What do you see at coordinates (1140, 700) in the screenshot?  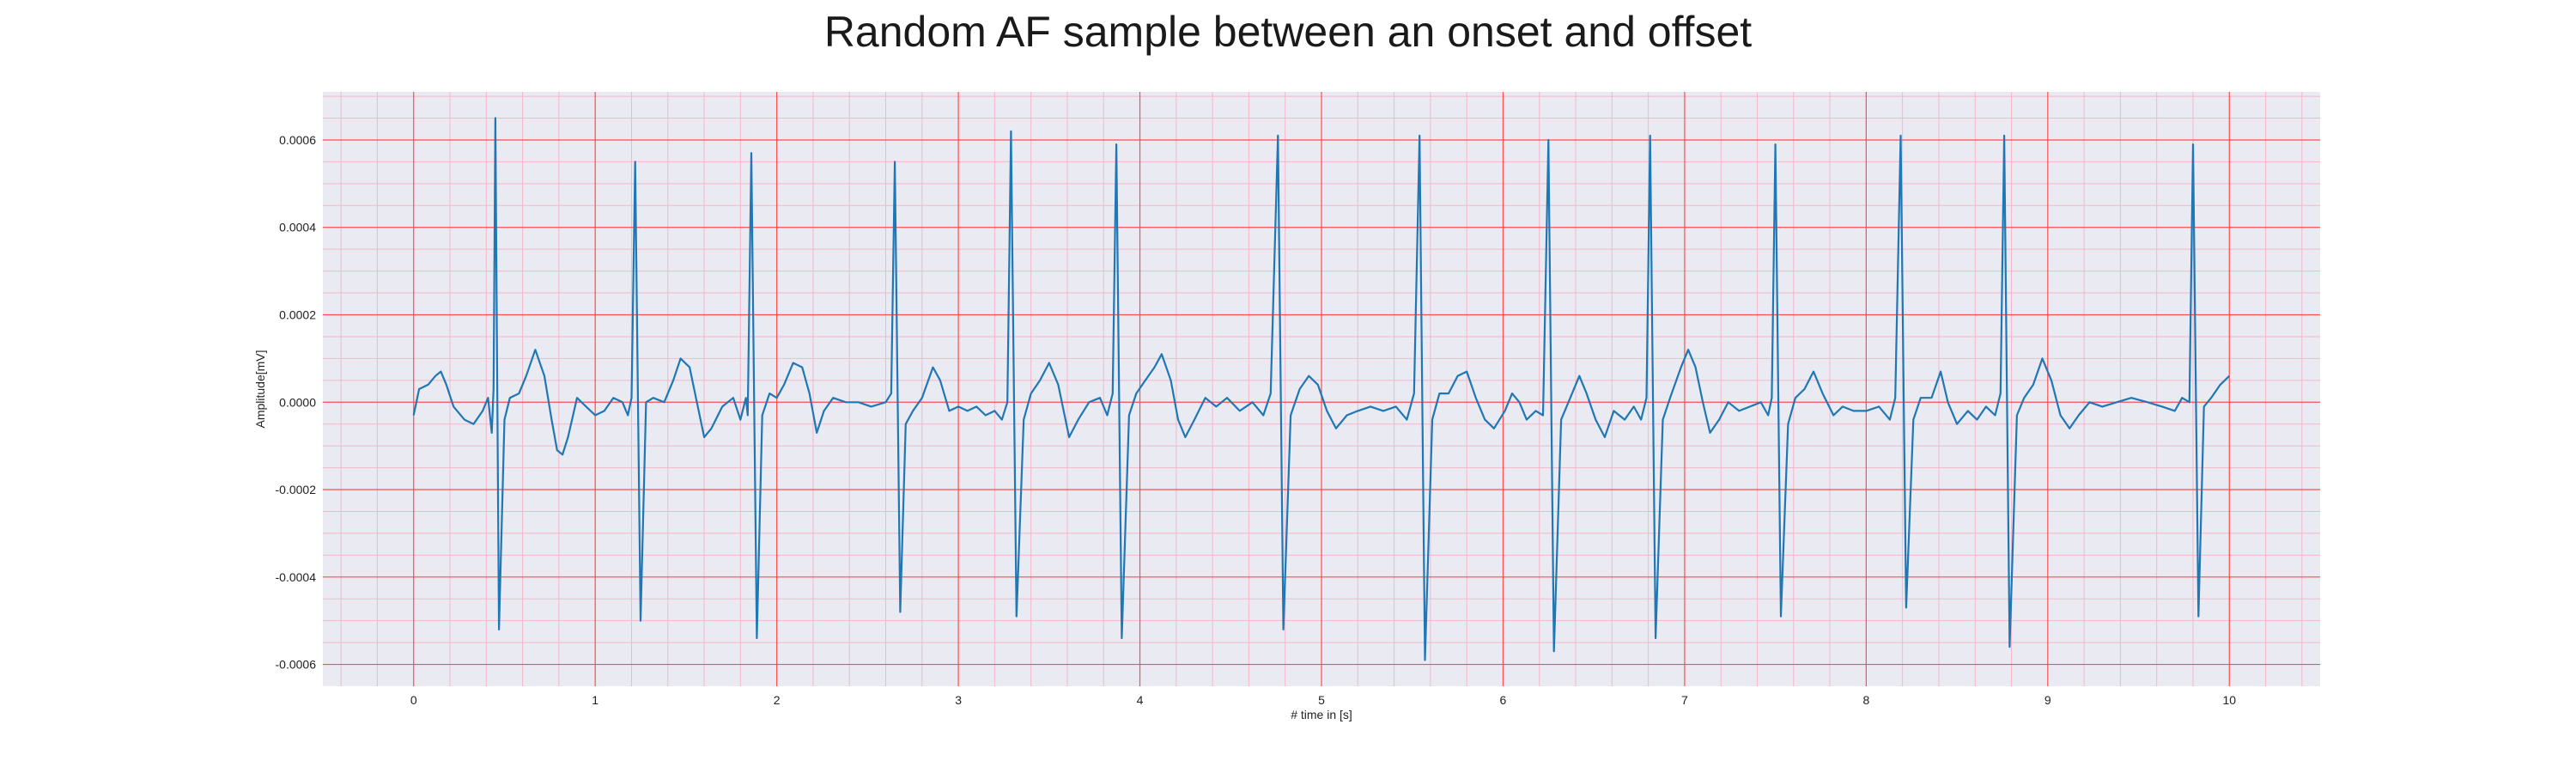 I see `x-tick-label: 4` at bounding box center [1140, 700].